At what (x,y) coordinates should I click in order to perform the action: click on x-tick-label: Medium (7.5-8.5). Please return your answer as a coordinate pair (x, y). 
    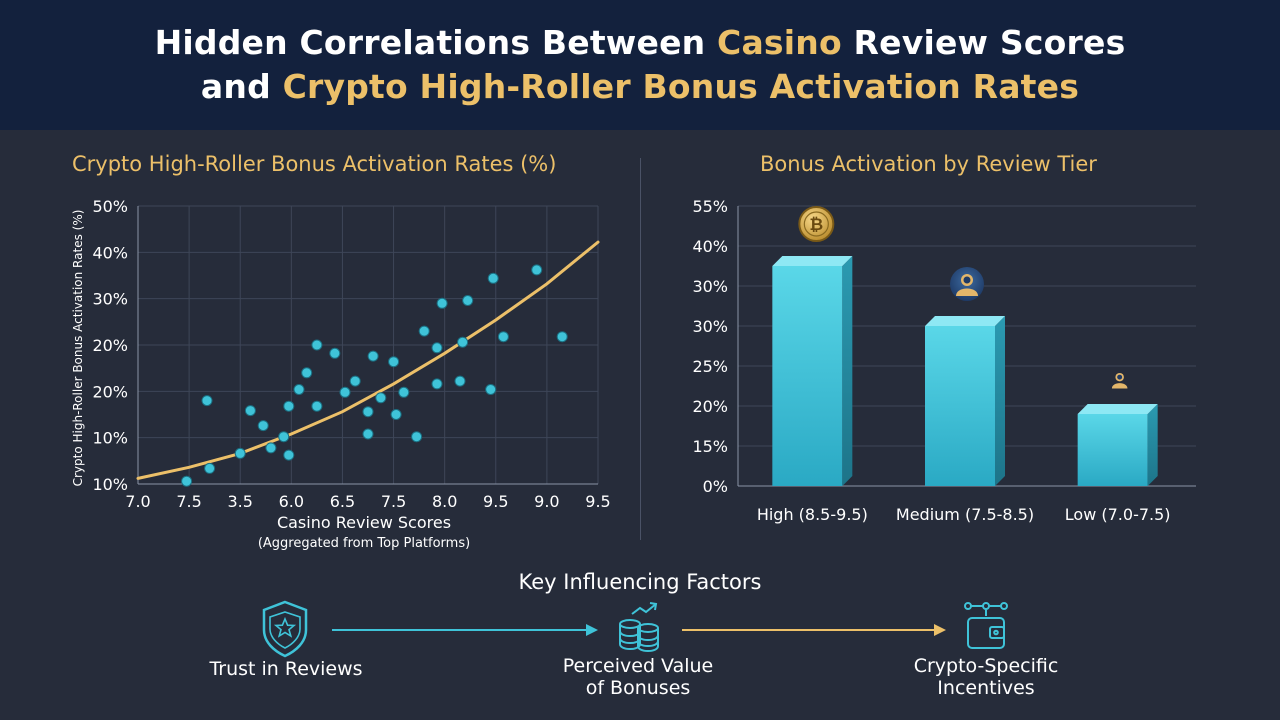
    Looking at the image, I should click on (965, 514).